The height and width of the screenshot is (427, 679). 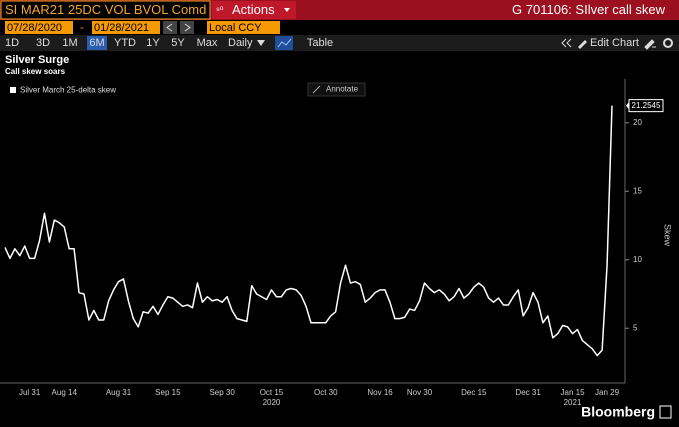 What do you see at coordinates (573, 402) in the screenshot?
I see `x-year-label: 2021` at bounding box center [573, 402].